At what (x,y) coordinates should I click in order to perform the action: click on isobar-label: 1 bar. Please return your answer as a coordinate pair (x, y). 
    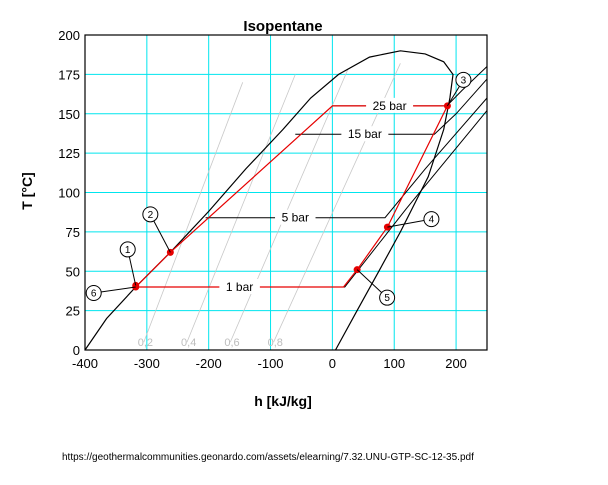
    Looking at the image, I should click on (239, 287).